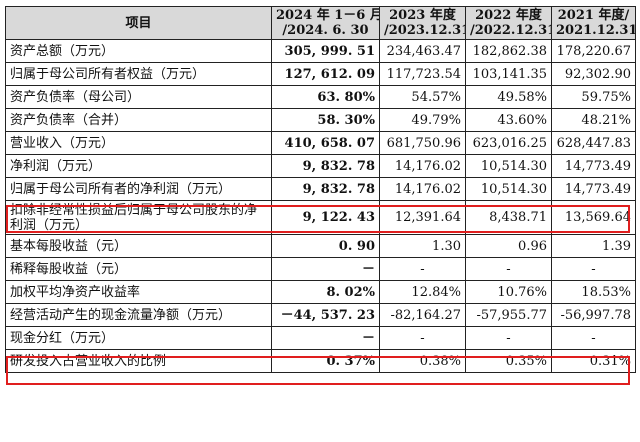  Describe the element at coordinates (325, 30) in the screenshot. I see `header-line2: /2024. 6. 30` at that location.